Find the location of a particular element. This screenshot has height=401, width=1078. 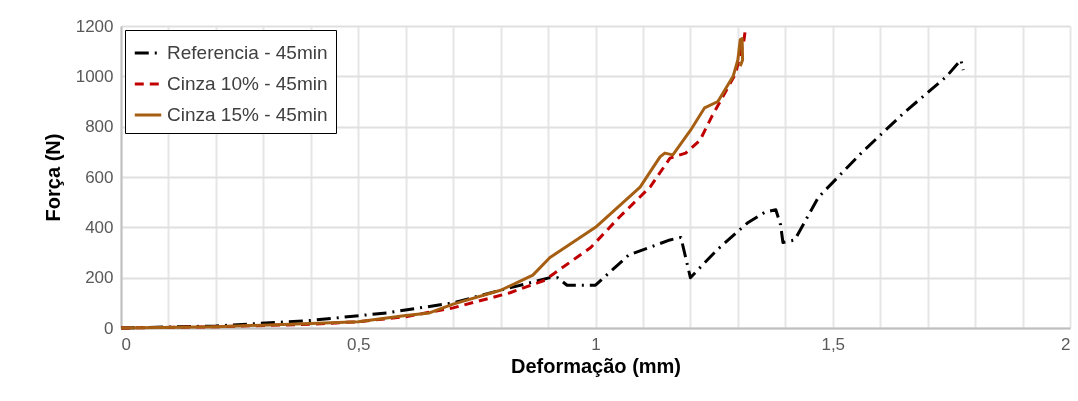

y-tick-label: 600 is located at coordinates (99, 177).